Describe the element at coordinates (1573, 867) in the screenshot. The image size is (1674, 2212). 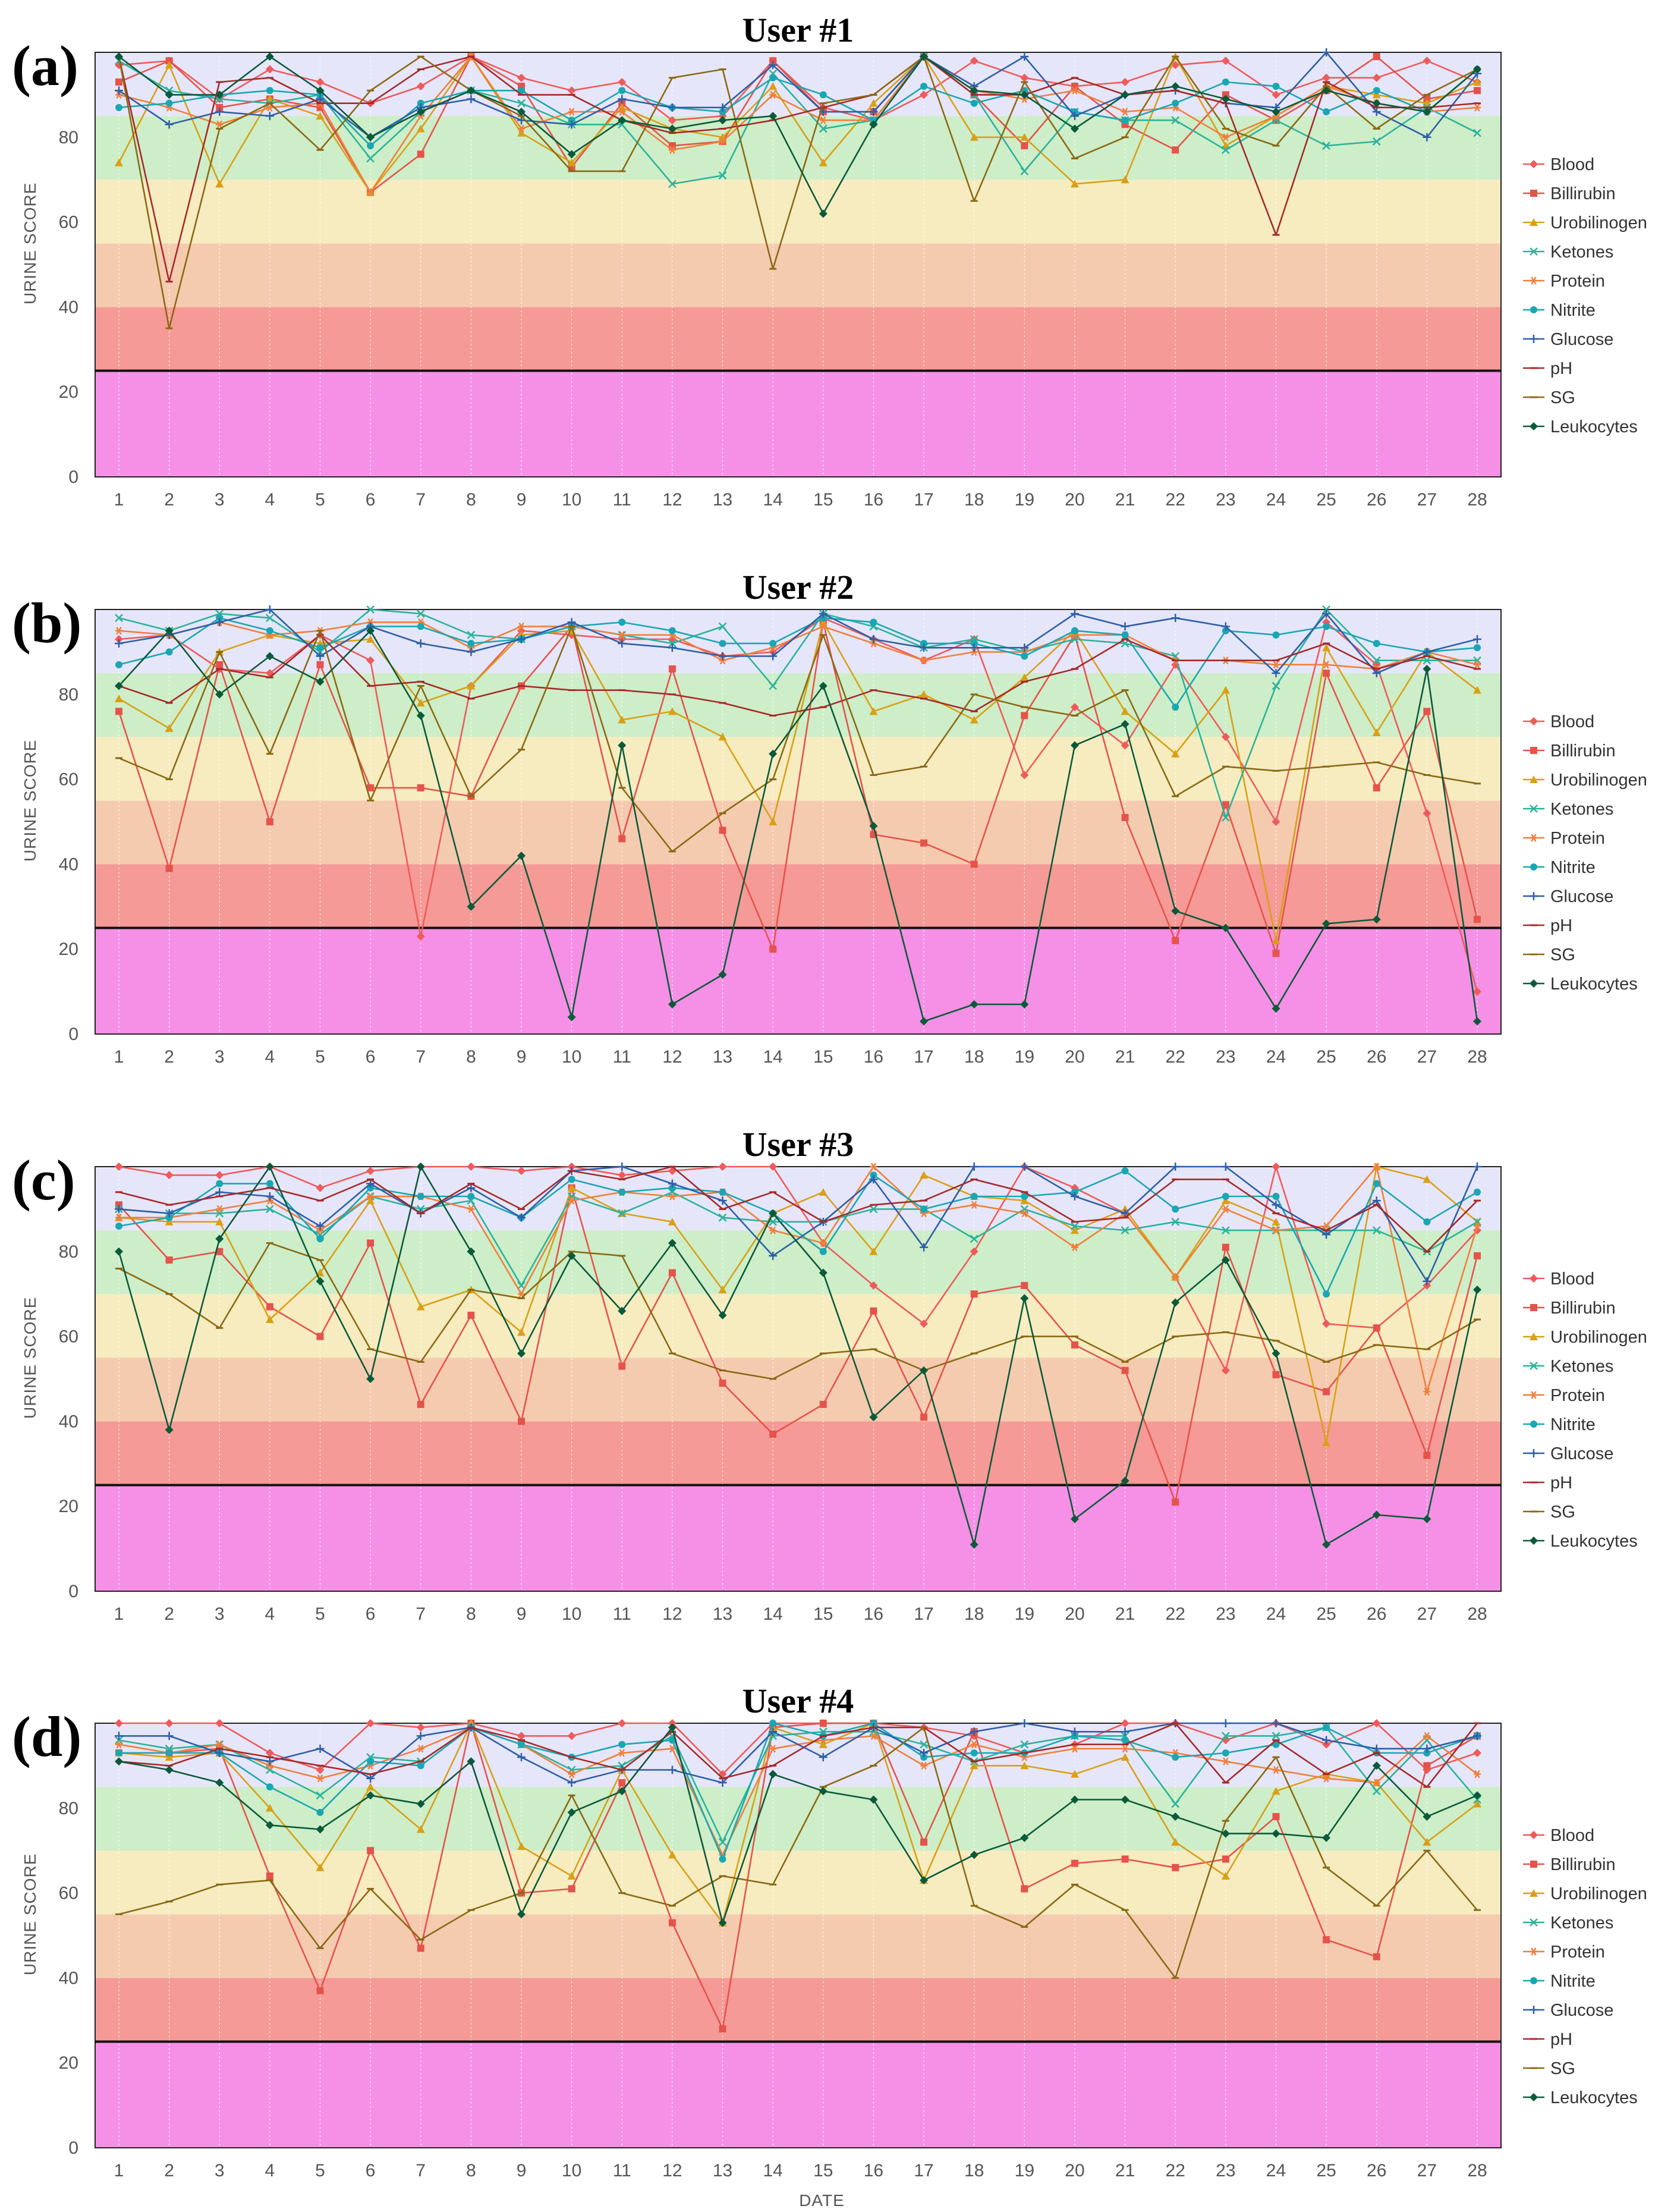
I see `legend-label: Nitrite` at that location.